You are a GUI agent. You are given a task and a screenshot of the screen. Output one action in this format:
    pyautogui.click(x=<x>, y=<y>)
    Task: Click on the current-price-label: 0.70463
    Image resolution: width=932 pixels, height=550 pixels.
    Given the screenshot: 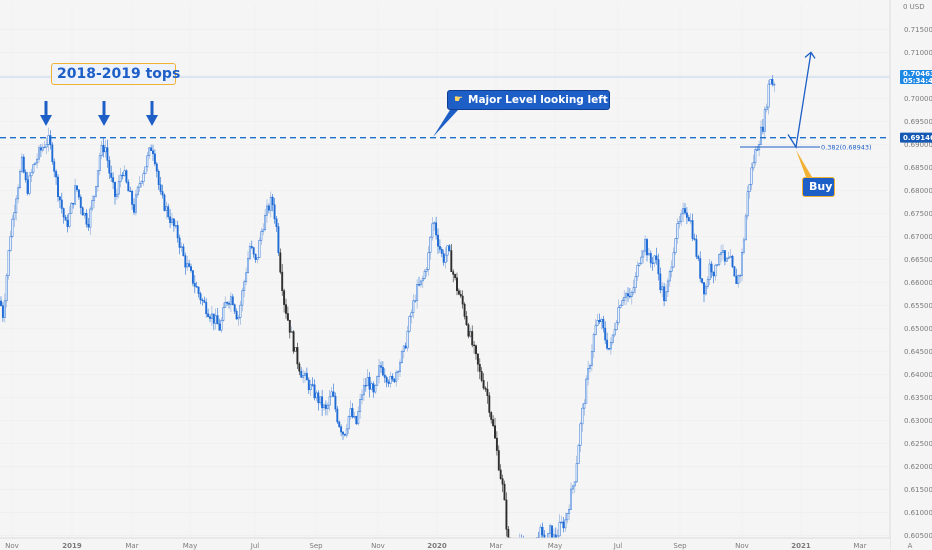 What is the action you would take?
    pyautogui.click(x=917, y=74)
    